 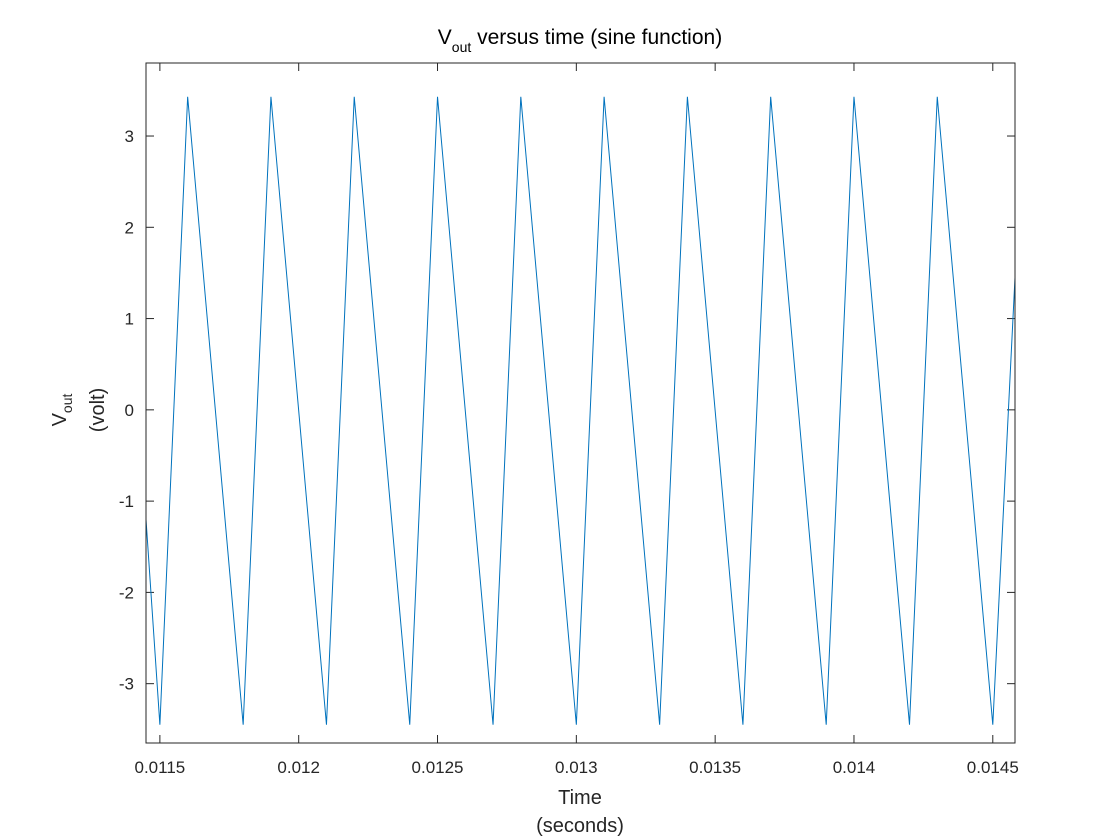 I want to click on x-tick-label: 0.013, so click(x=576, y=767).